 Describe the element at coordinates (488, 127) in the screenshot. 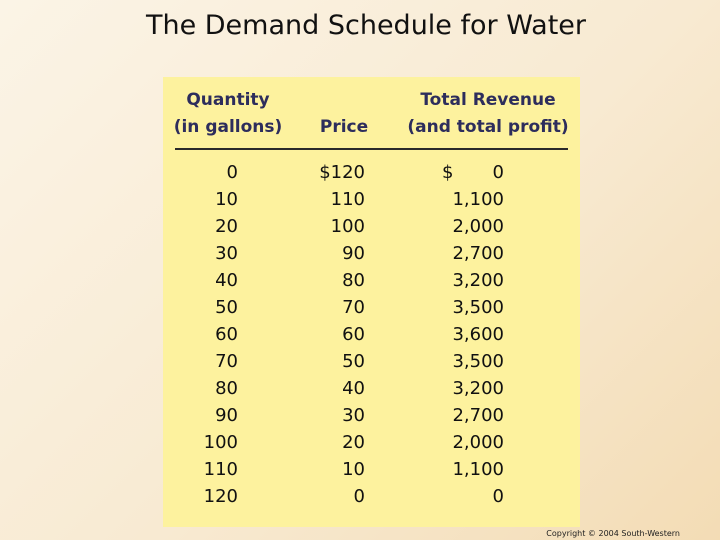

I see `revenue-header-line2: (and total profit)` at that location.